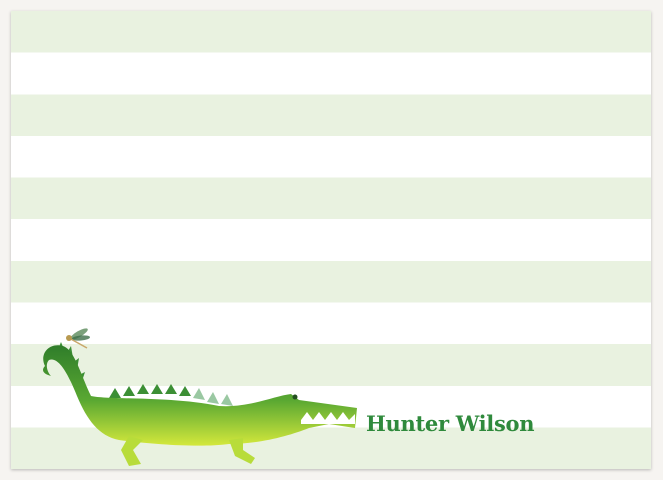 The image size is (663, 480). Describe the element at coordinates (200, 397) in the screenshot. I see `crocodile-illustration` at that location.